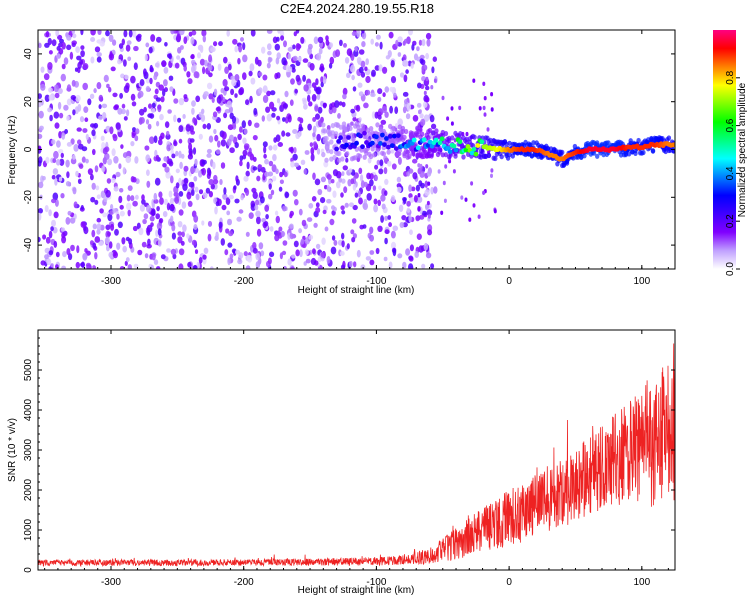  What do you see at coordinates (28, 244) in the screenshot?
I see `y-tick-label: -40` at bounding box center [28, 244].